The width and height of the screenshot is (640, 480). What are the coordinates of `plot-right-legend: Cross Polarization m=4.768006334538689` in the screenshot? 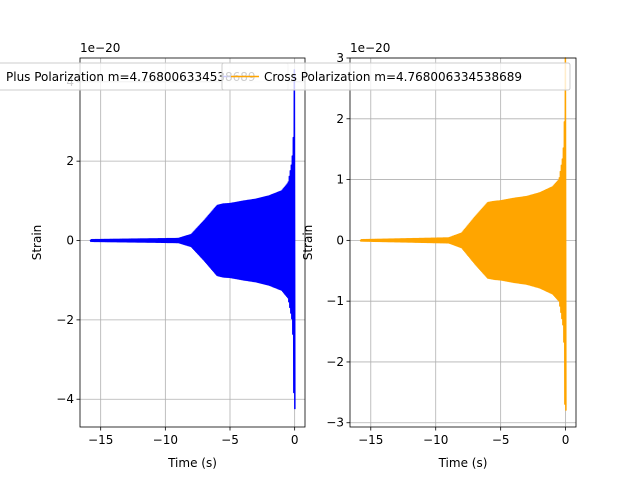 It's located at (396, 76).